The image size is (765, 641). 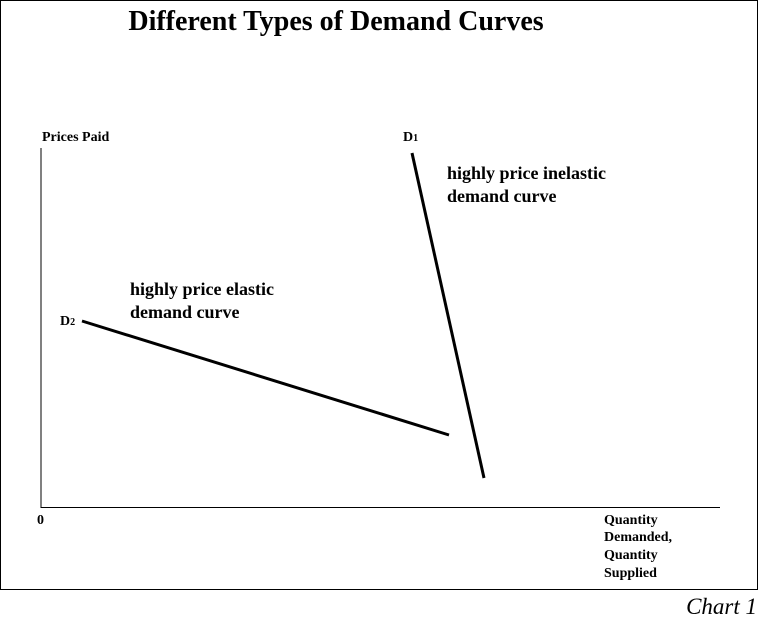 I want to click on origin-label: 0, so click(x=40, y=520).